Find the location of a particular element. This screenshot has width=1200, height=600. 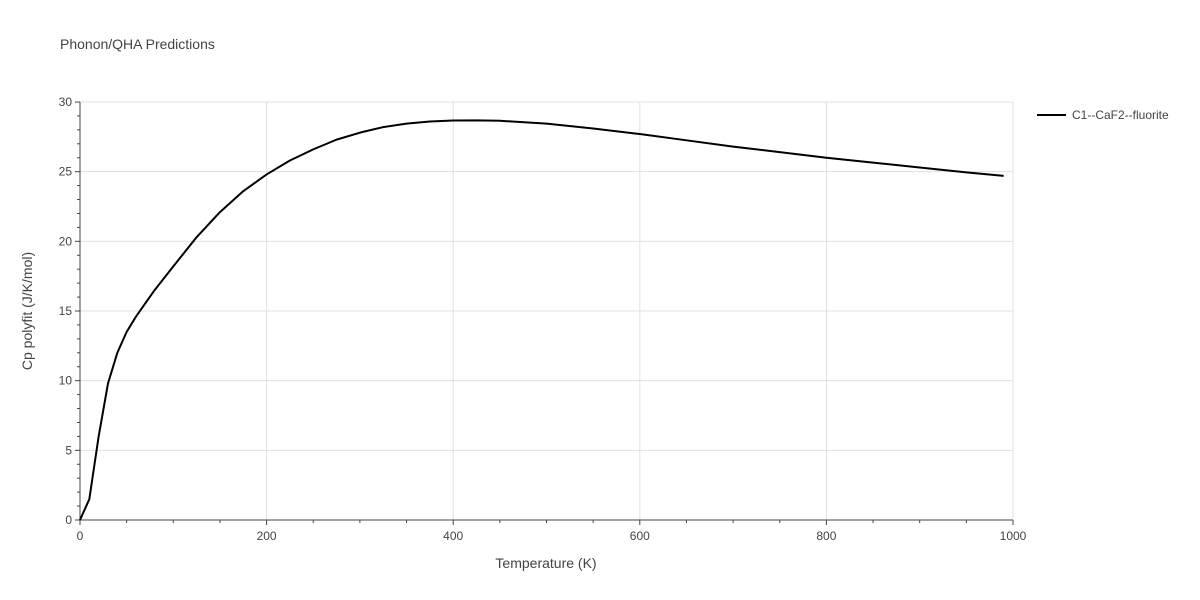

x-tick-labels: 0 200 400 600 800 1000 is located at coordinates (552, 536).